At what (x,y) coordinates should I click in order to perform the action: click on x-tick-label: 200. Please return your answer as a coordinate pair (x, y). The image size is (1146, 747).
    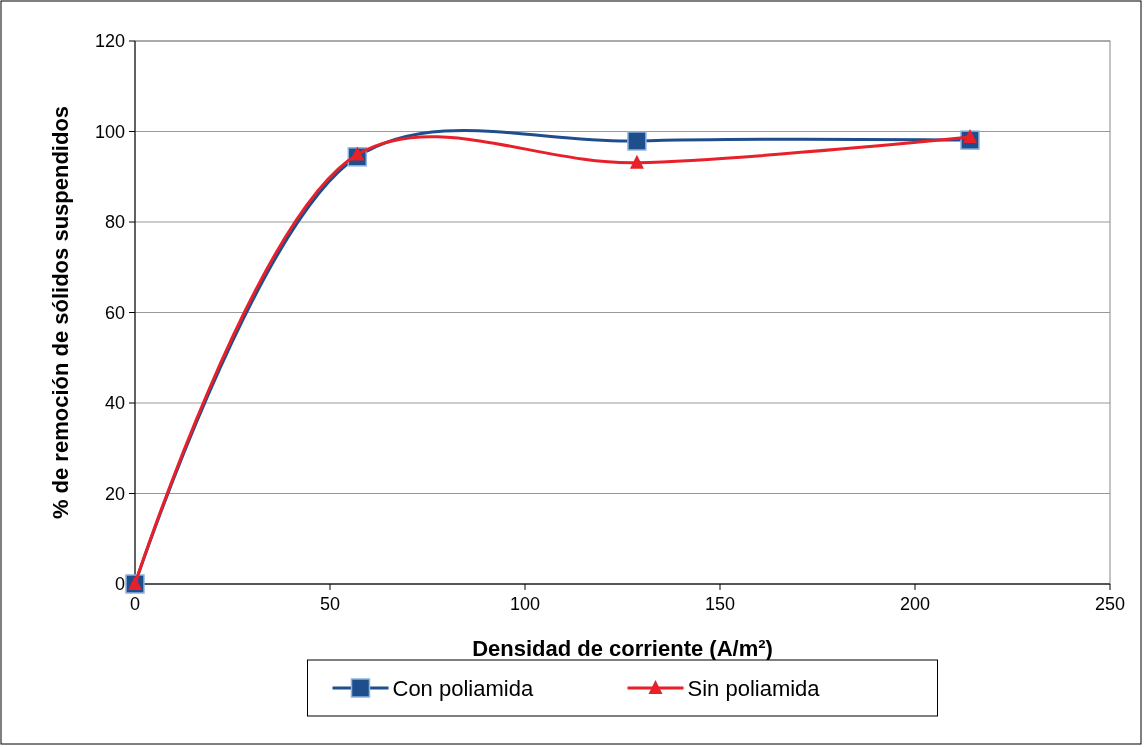
    Looking at the image, I should click on (915, 604).